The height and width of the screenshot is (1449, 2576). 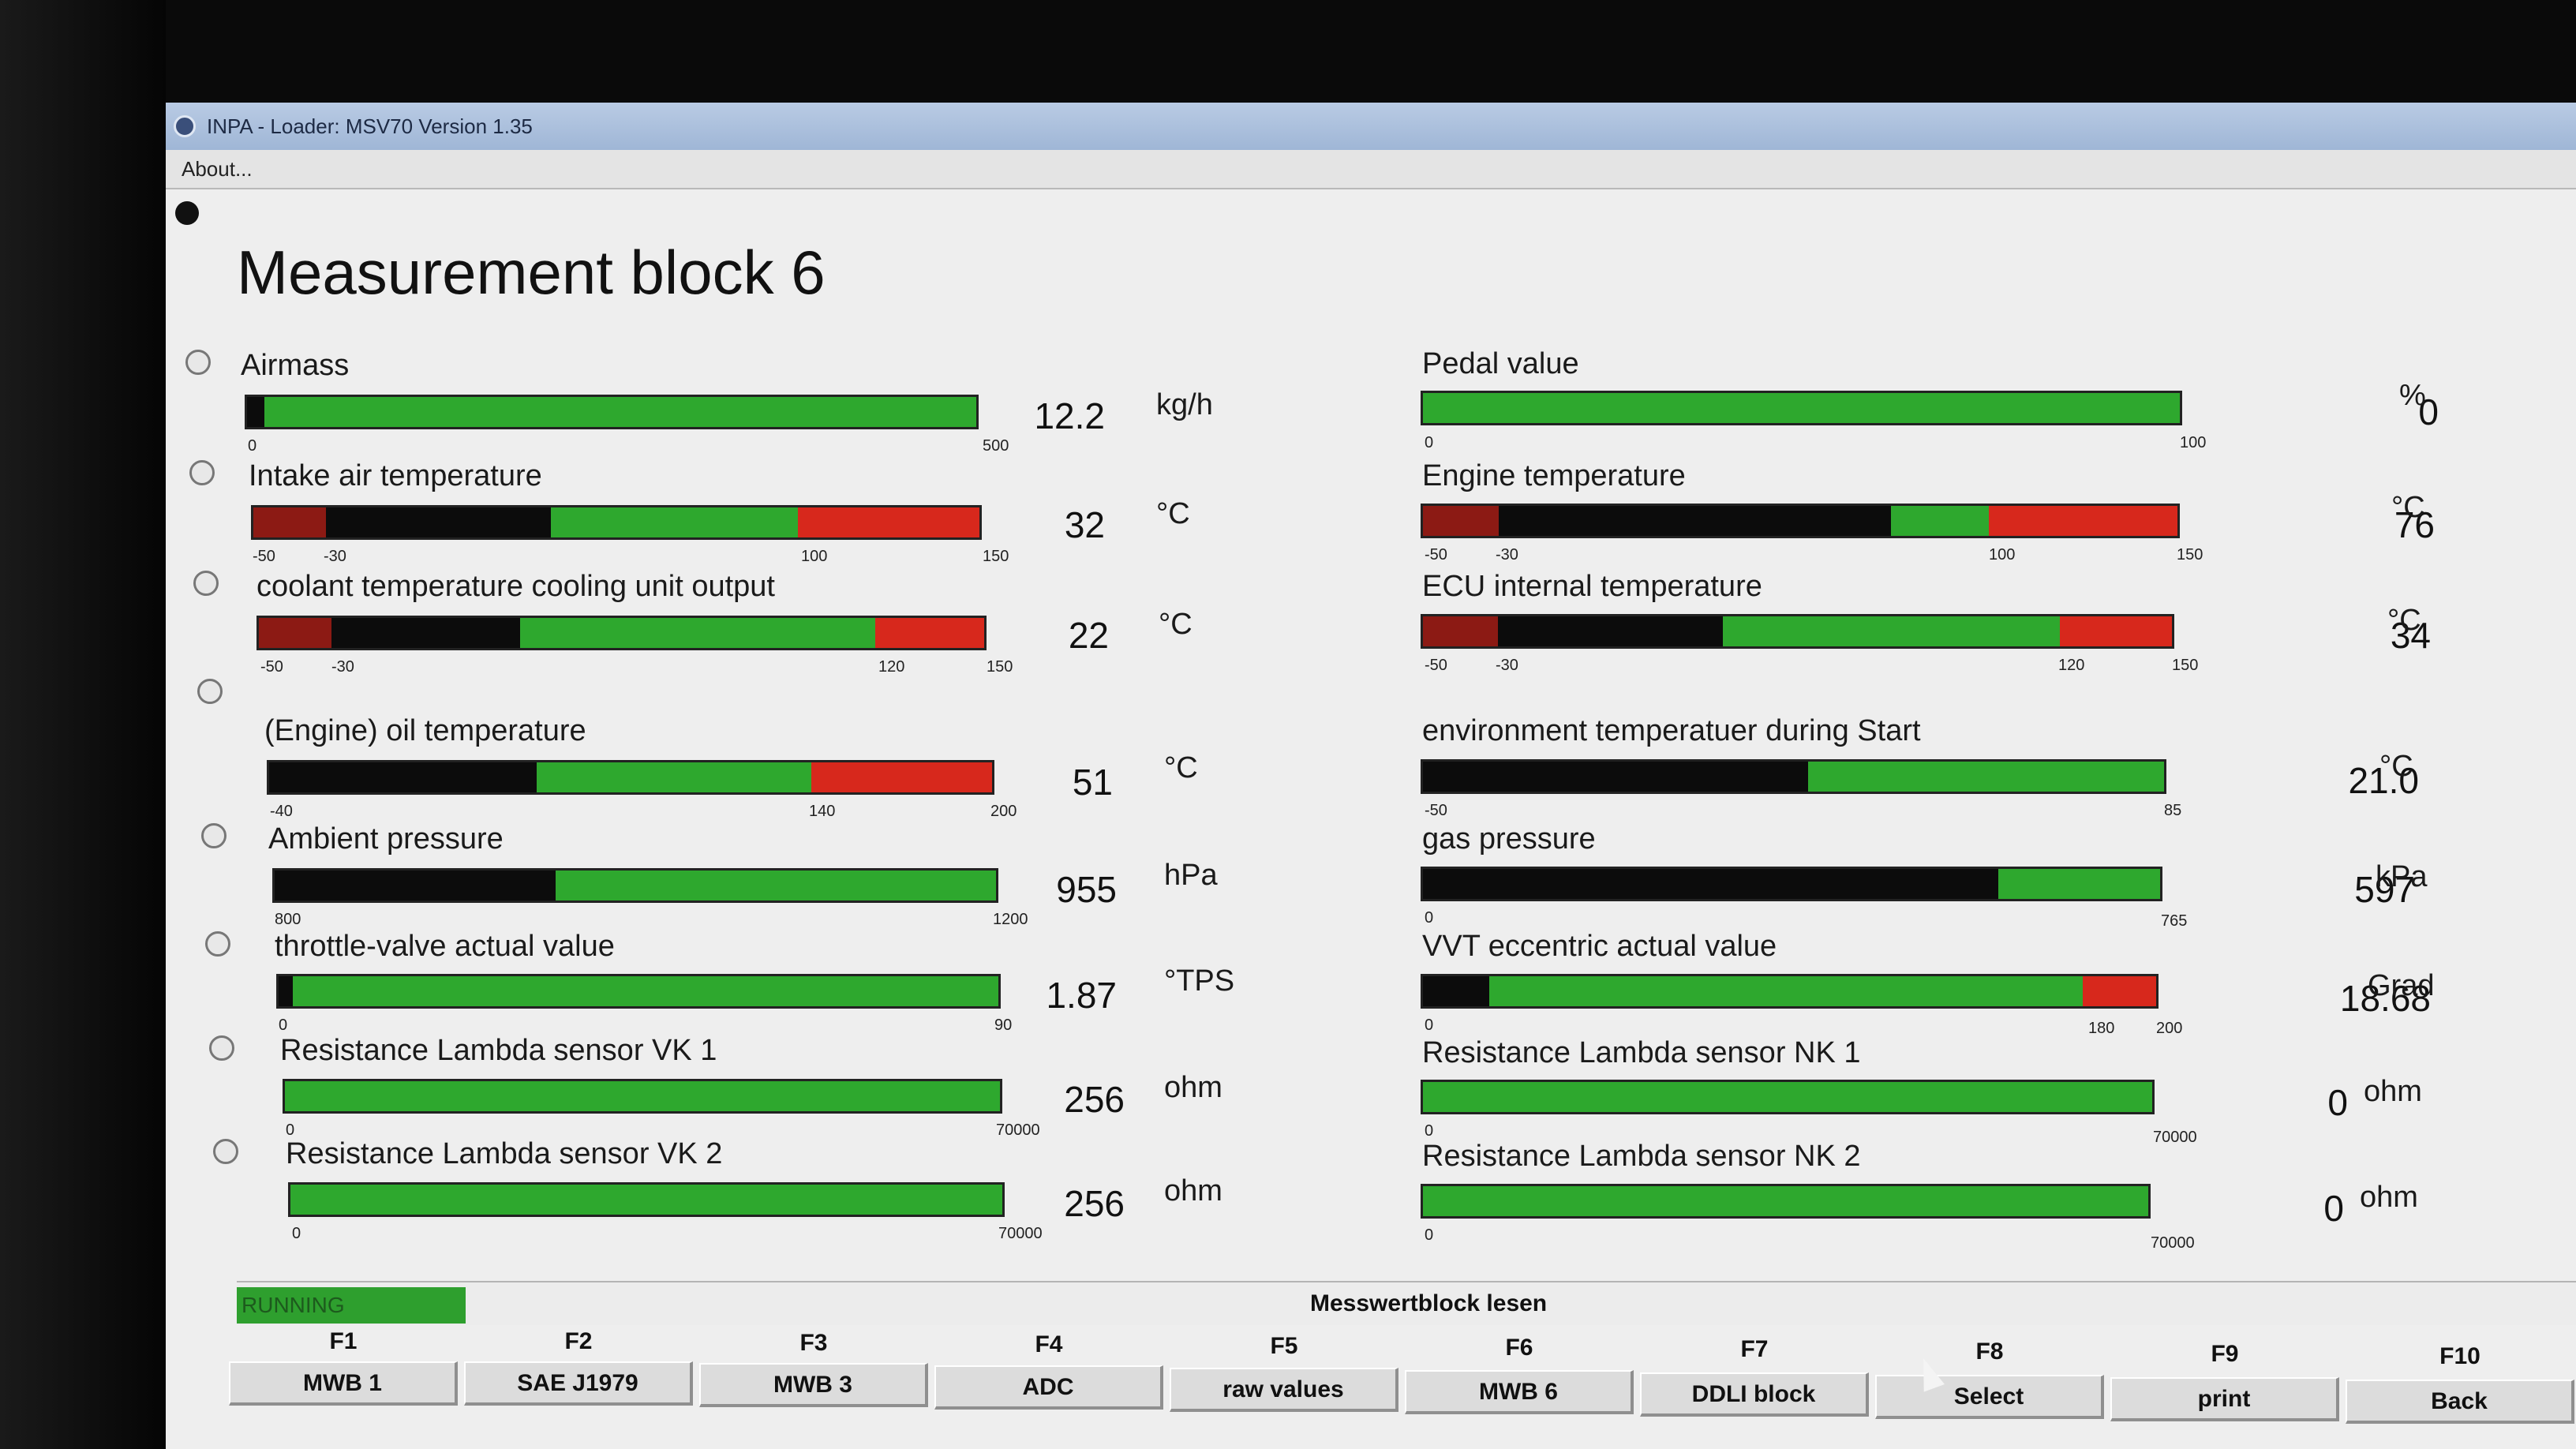 I want to click on radio-intake-air-temperature, so click(x=202, y=472).